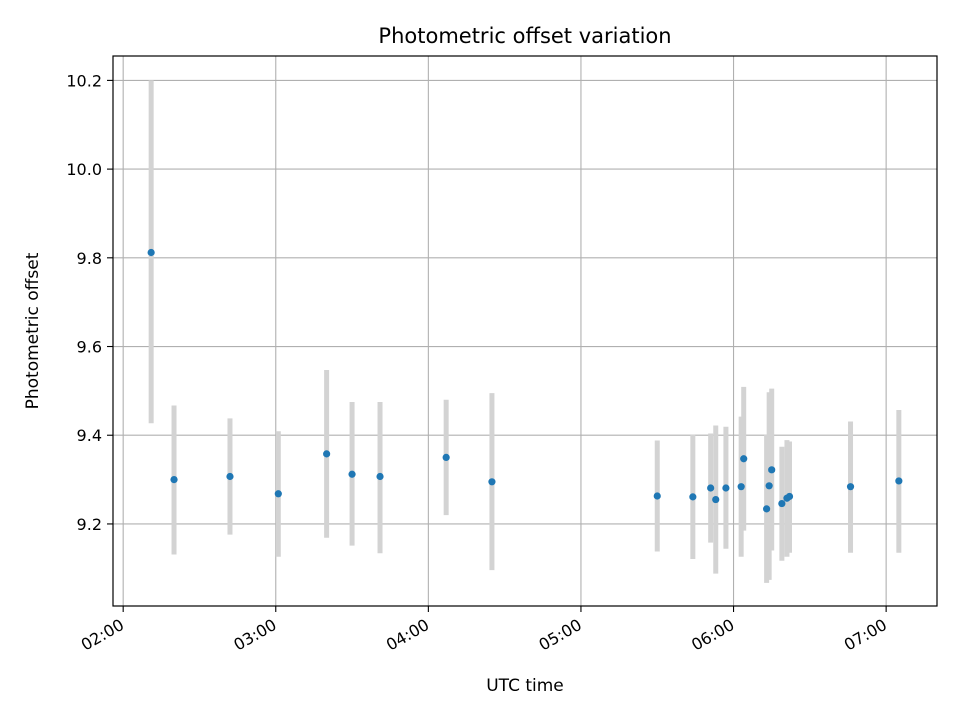 This screenshot has height=720, width=960. What do you see at coordinates (525, 686) in the screenshot?
I see `x-axis-label: UTC time` at bounding box center [525, 686].